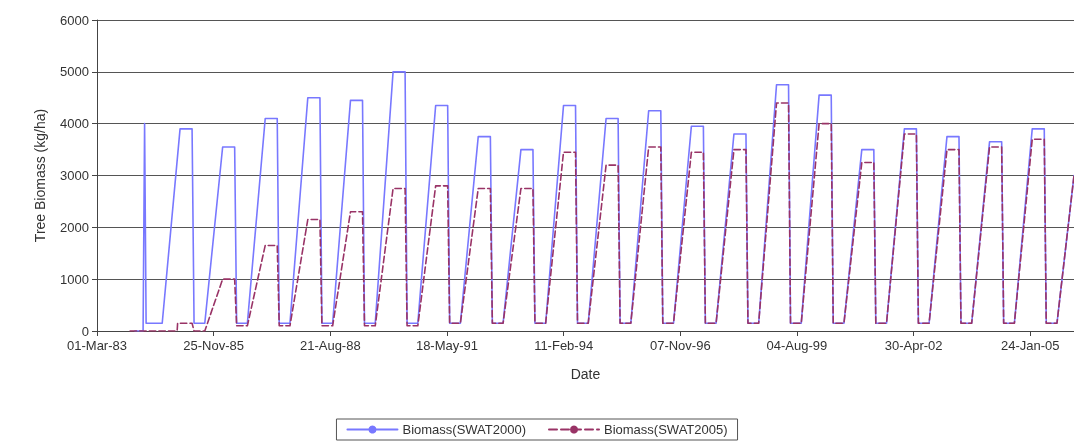 The width and height of the screenshot is (1074, 442). Describe the element at coordinates (330, 345) in the screenshot. I see `x-tick-label: 21-Aug-88` at that location.